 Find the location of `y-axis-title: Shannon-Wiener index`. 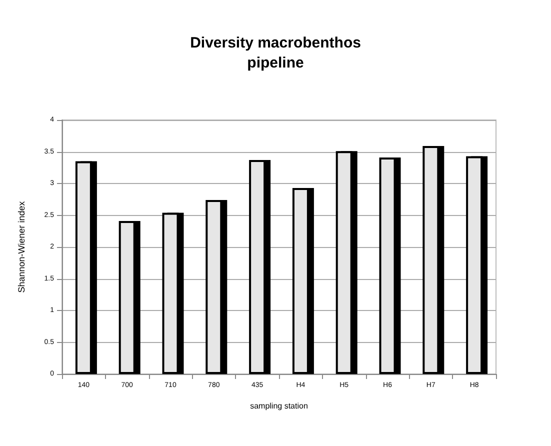

y-axis-title: Shannon-Wiener index is located at coordinates (21, 246).